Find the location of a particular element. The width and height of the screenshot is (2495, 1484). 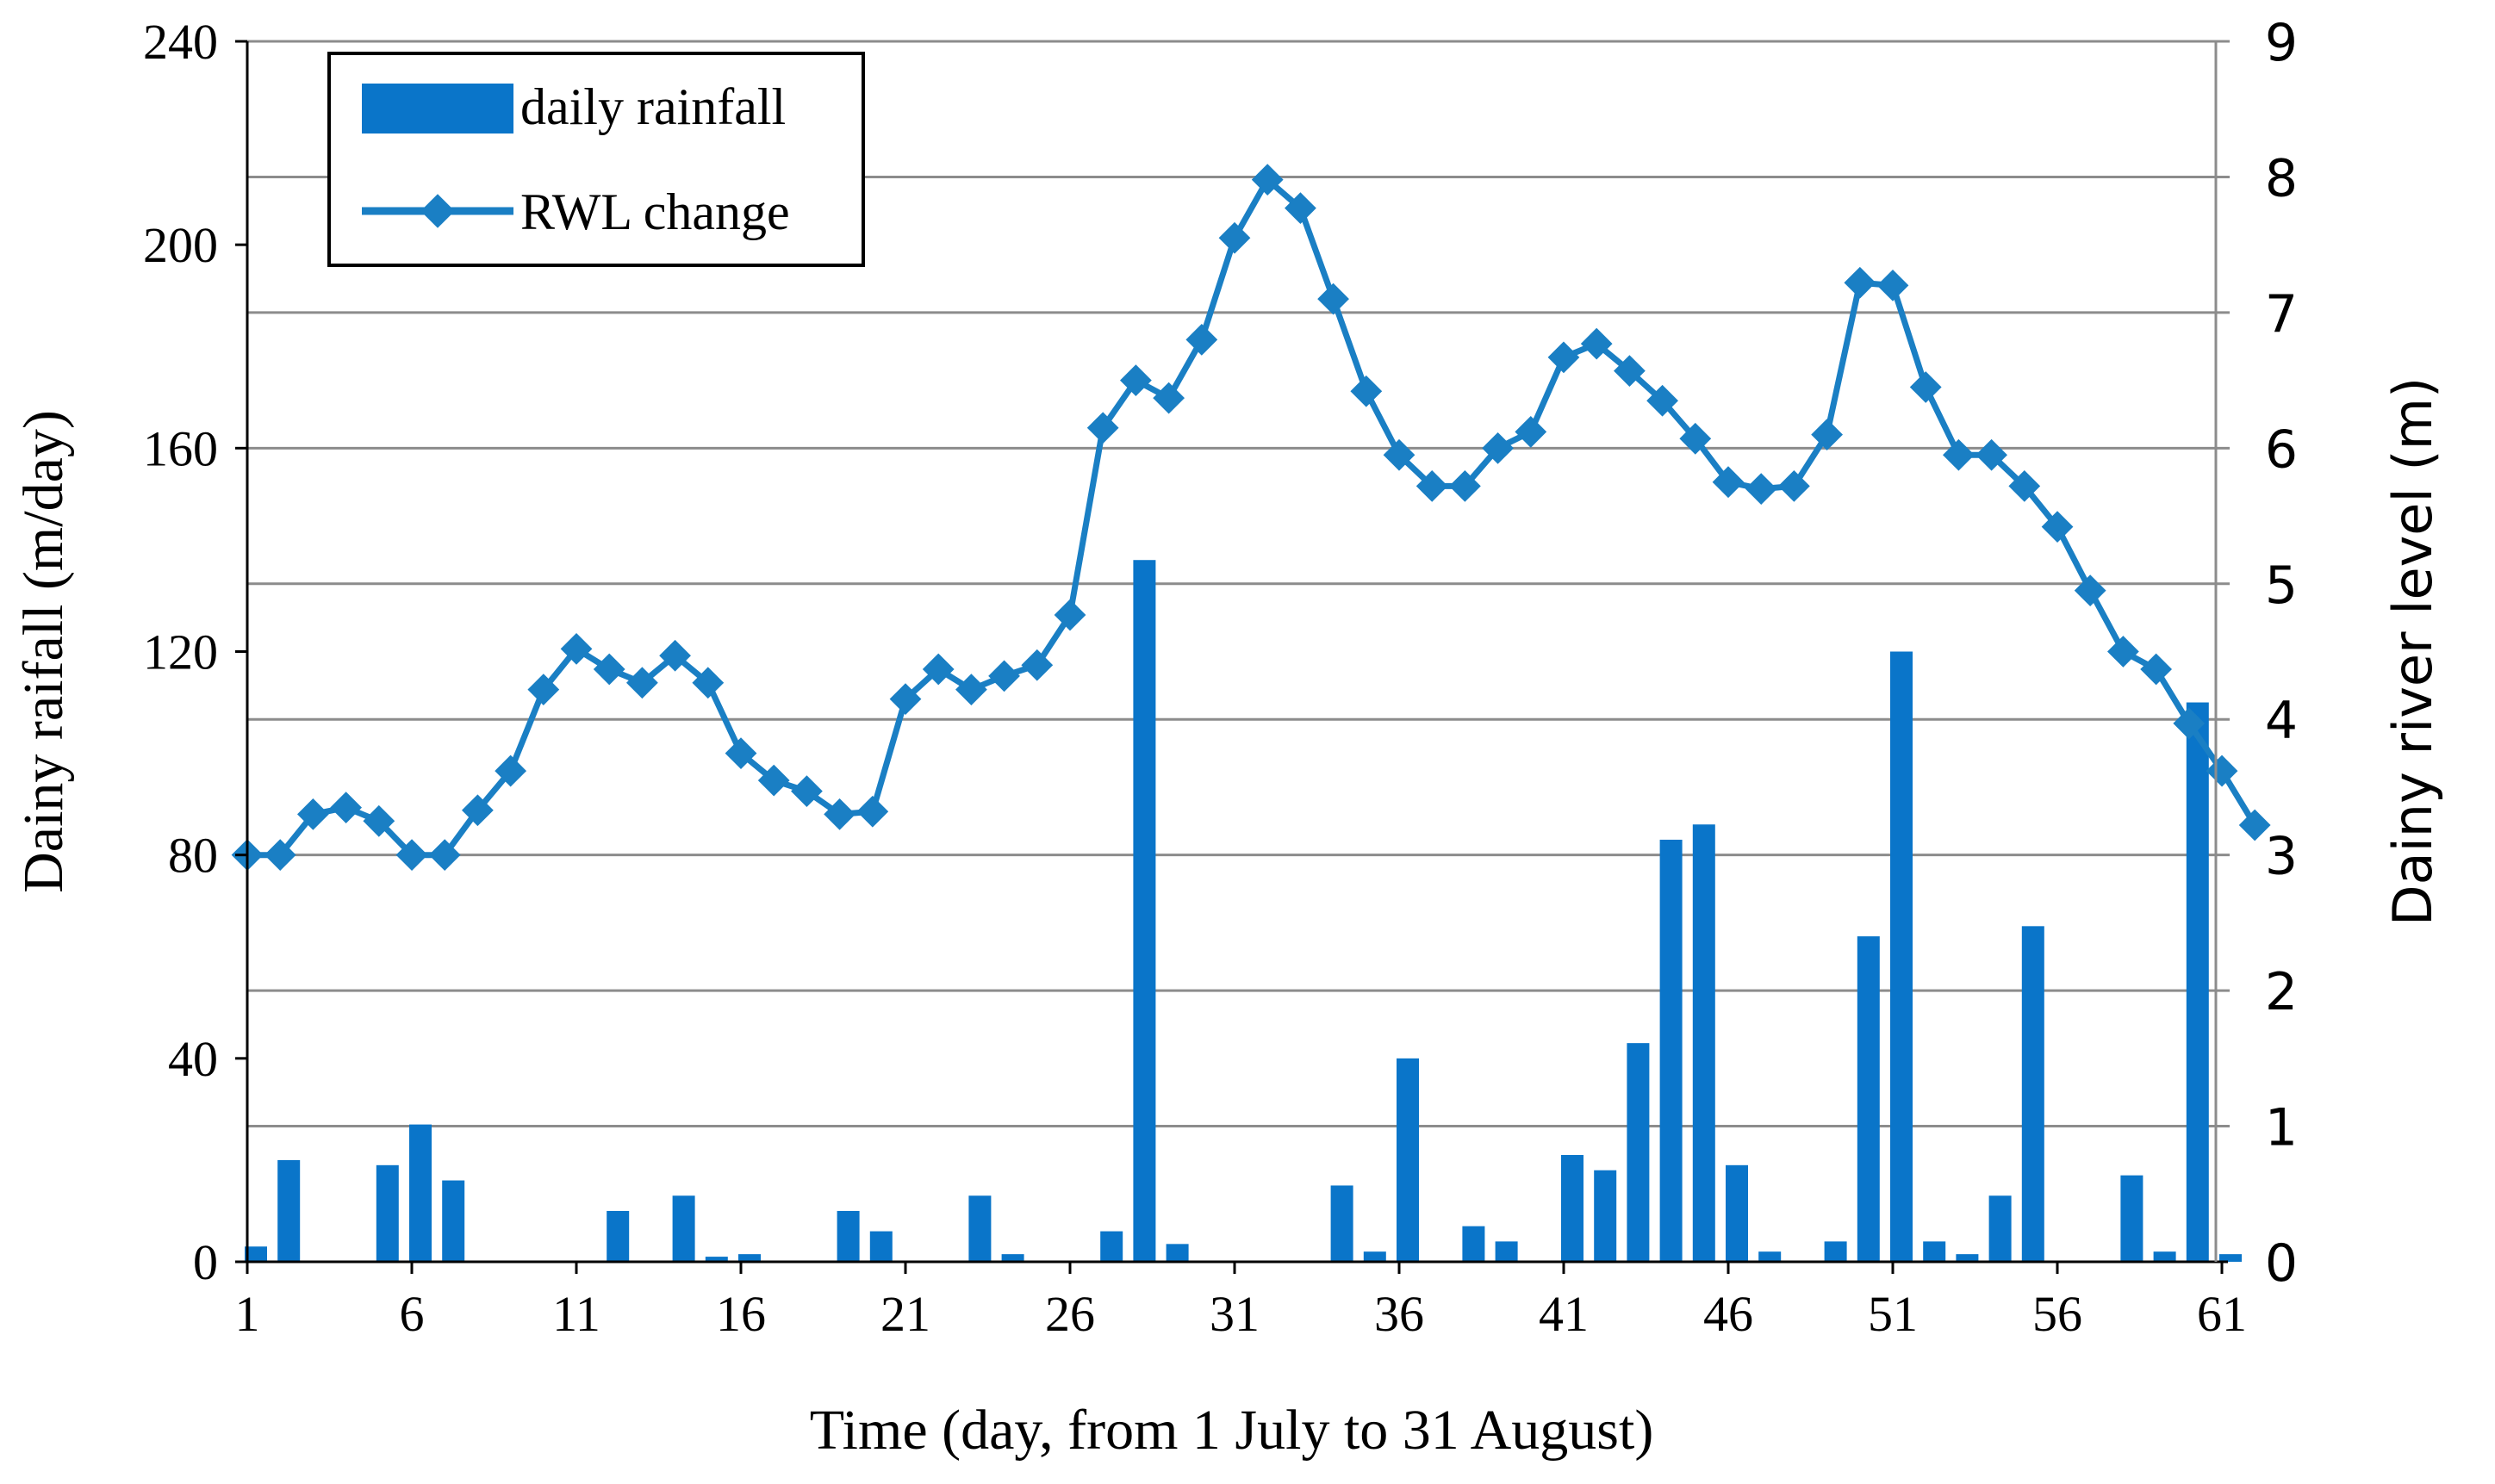

left-y-tick-label: 0 is located at coordinates (205, 1262).